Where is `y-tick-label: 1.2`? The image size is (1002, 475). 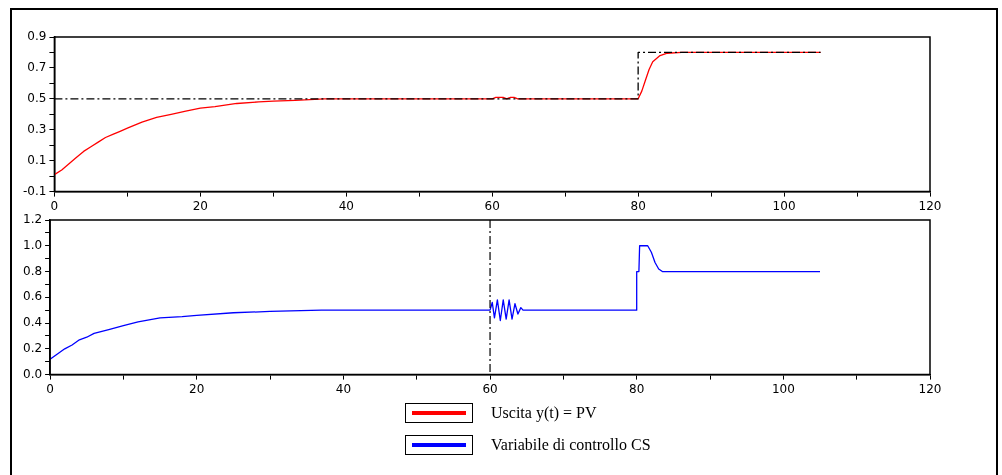 y-tick-label: 1.2 is located at coordinates (32, 219).